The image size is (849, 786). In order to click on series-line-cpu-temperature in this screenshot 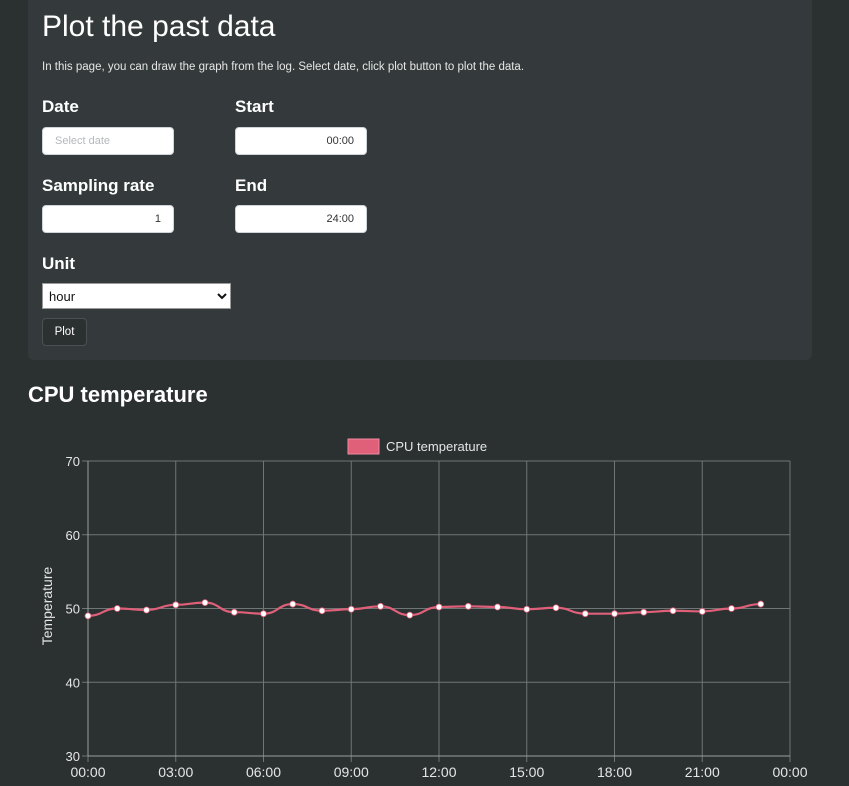, I will do `click(424, 609)`.